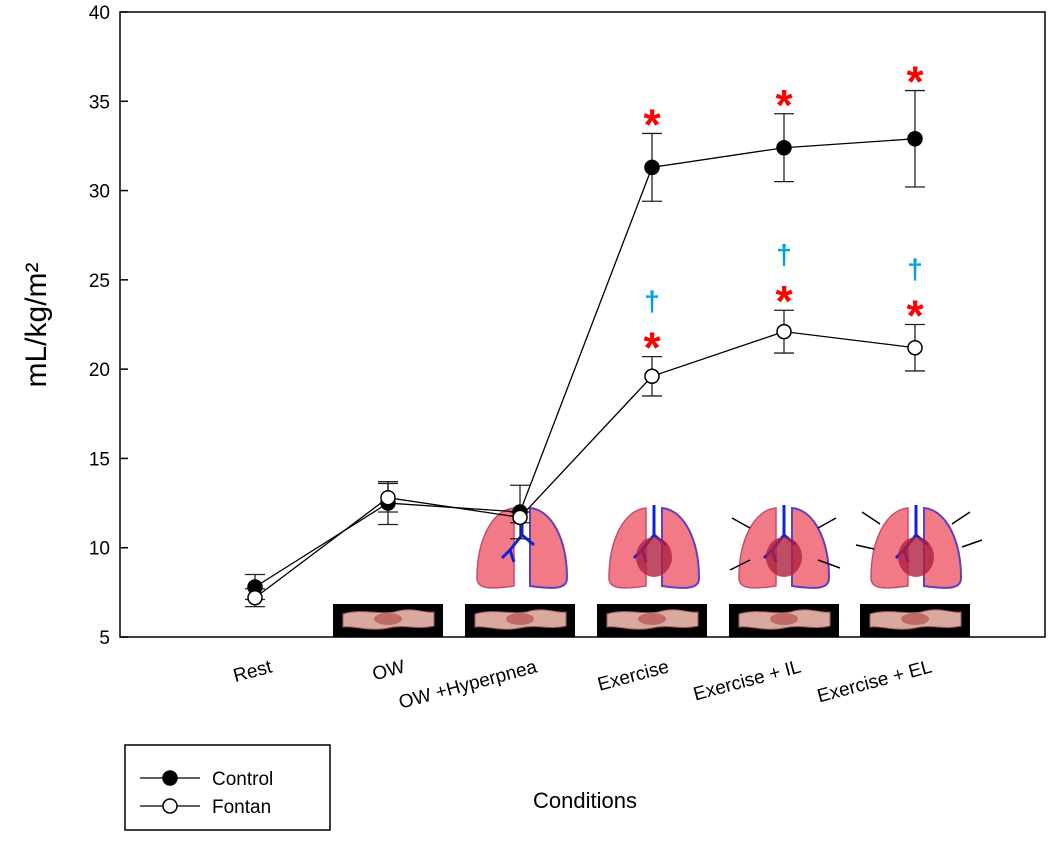  What do you see at coordinates (99, 13) in the screenshot?
I see `y-tick-label: 40` at bounding box center [99, 13].